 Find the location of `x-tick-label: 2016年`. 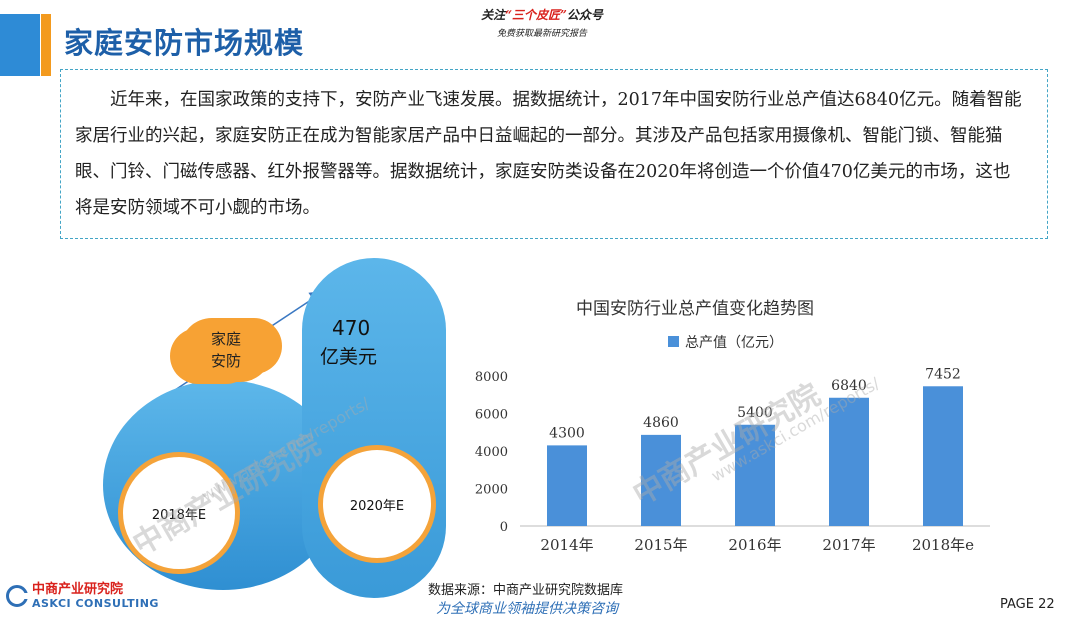

x-tick-label: 2016年 is located at coordinates (754, 545).